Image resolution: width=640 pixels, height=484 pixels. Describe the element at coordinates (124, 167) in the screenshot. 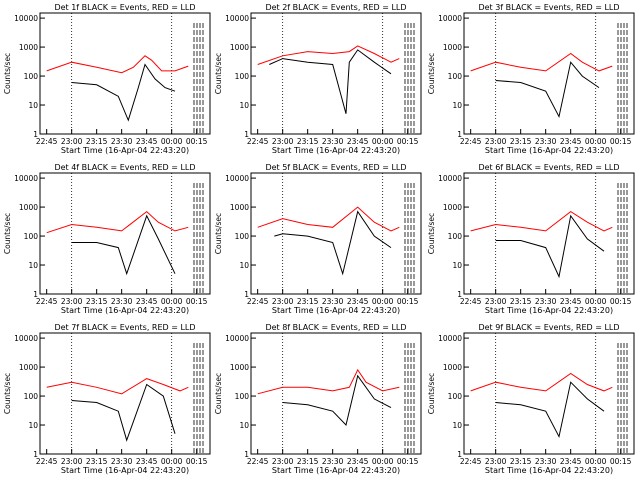

I see `chart-title: Det 4f BLACK = Events, RED = LLD` at that location.